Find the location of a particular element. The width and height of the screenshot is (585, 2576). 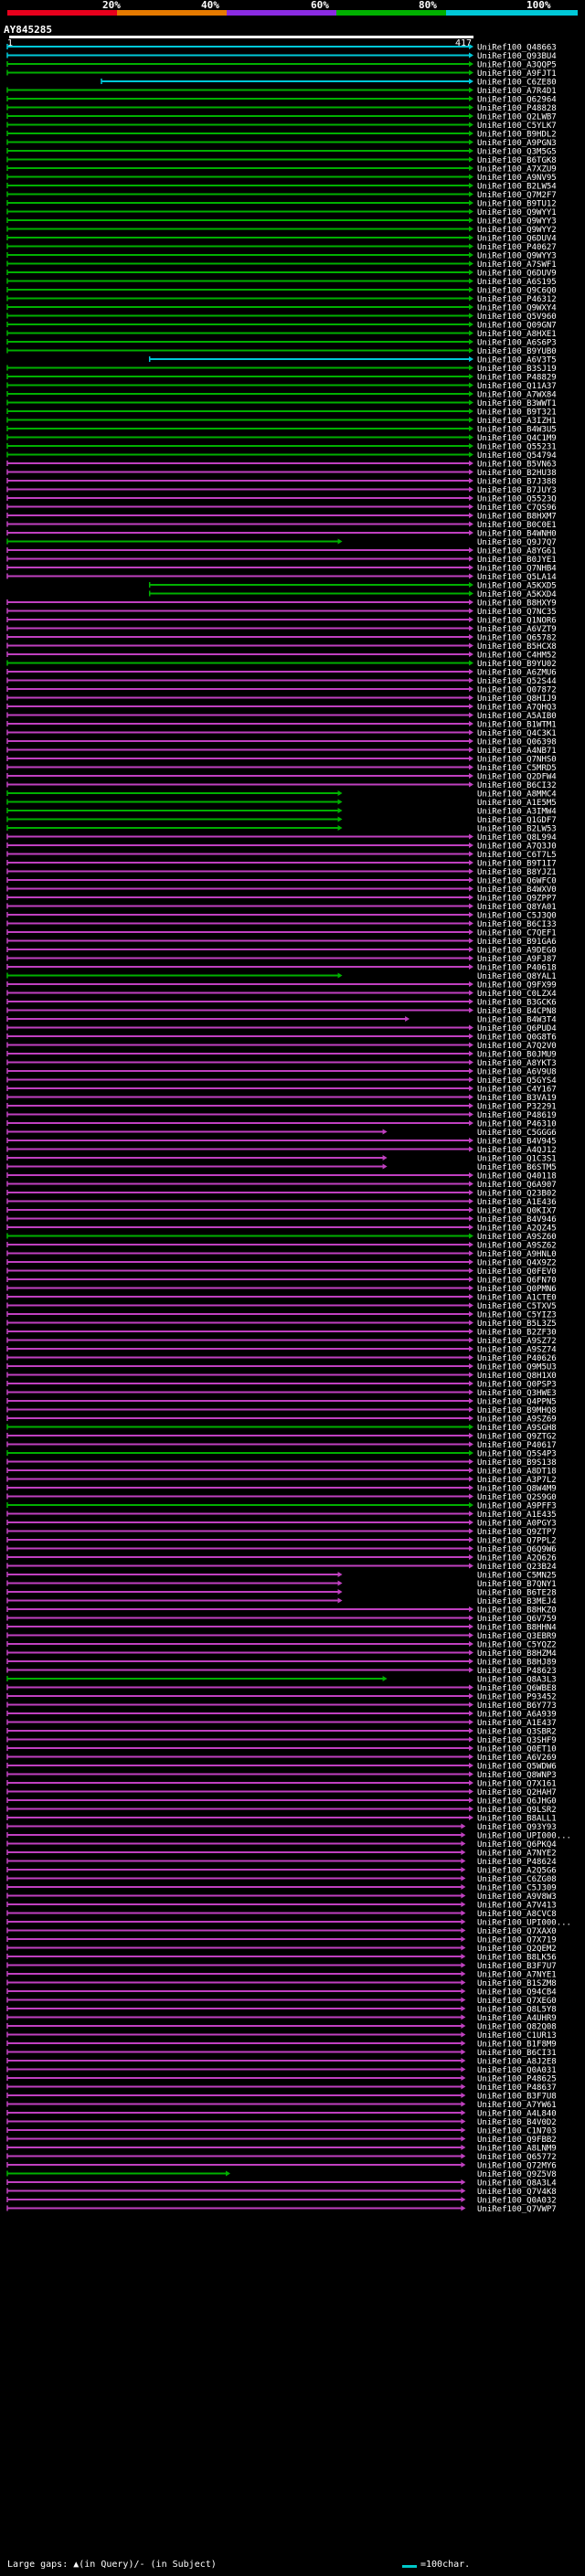

hit-label: UniRef100_A9SZ60 is located at coordinates (517, 1237).